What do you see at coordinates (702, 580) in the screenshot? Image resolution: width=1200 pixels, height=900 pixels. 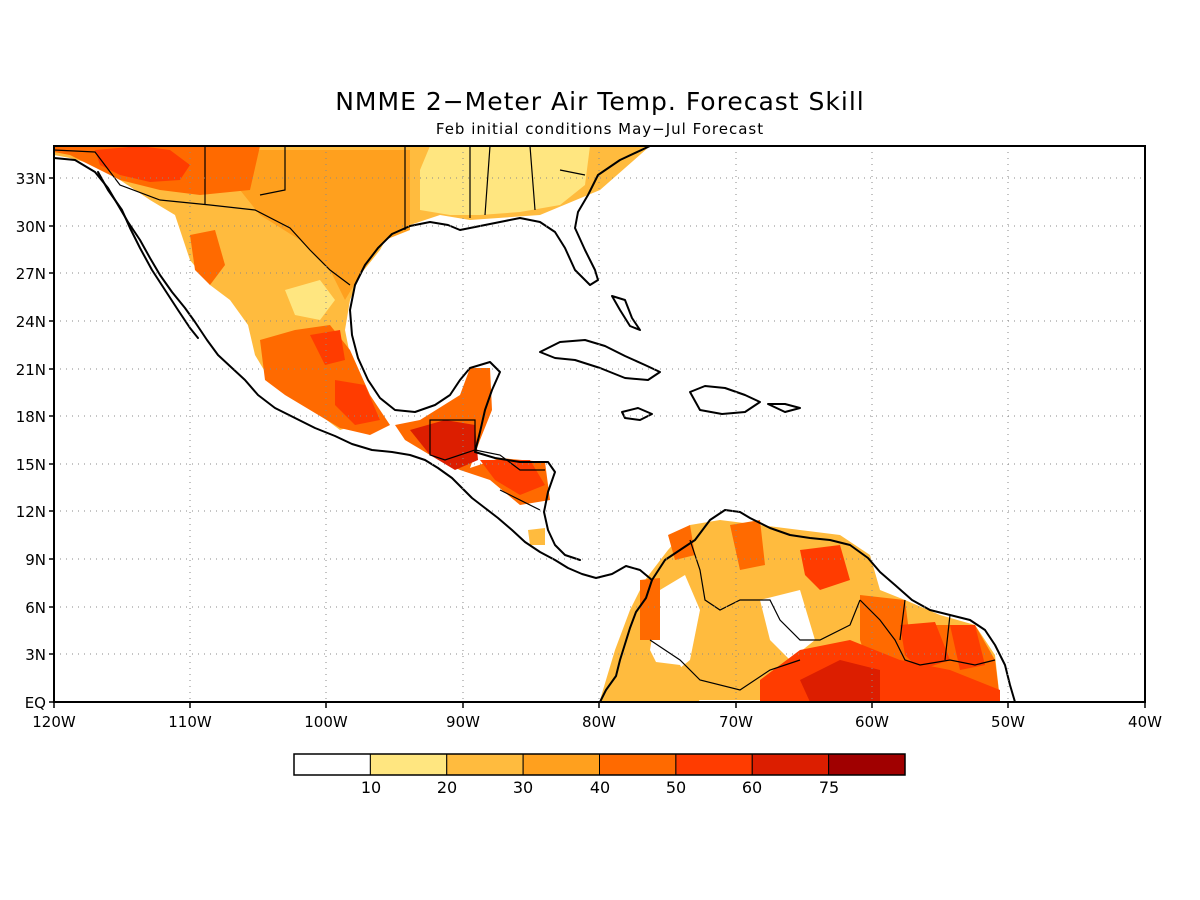 I see `skill-region-northern-coast` at bounding box center [702, 580].